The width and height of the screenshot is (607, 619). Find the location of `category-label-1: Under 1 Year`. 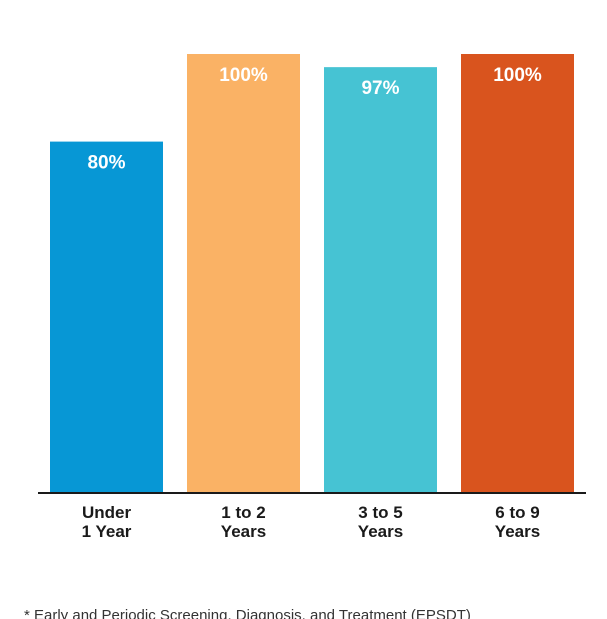

category-label-1: Under 1 Year is located at coordinates (107, 522).